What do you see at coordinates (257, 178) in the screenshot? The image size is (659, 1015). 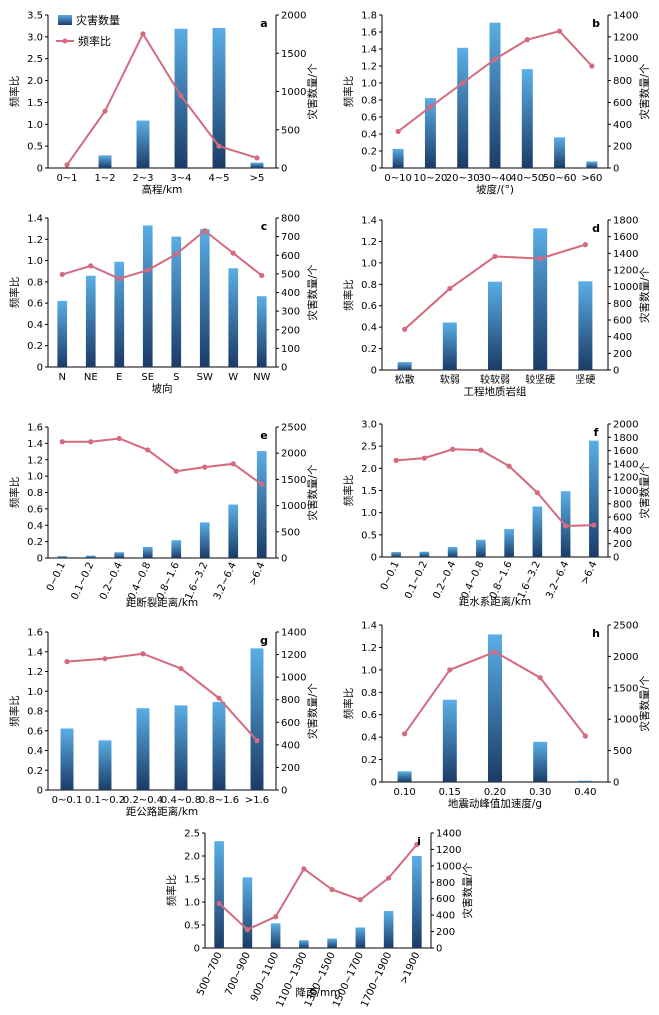 I see `x-tick-label: >5` at bounding box center [257, 178].